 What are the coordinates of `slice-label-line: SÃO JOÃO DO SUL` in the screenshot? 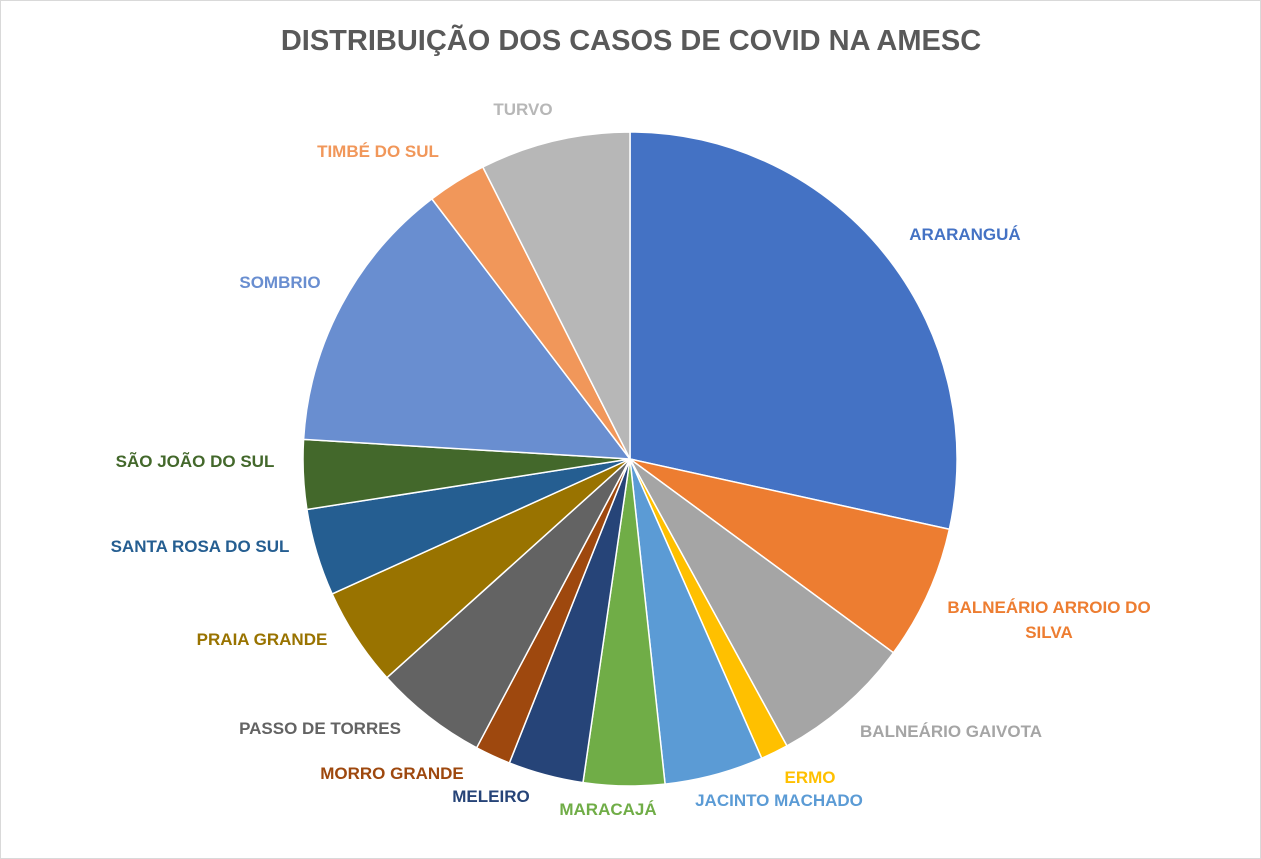 It's located at (195, 461).